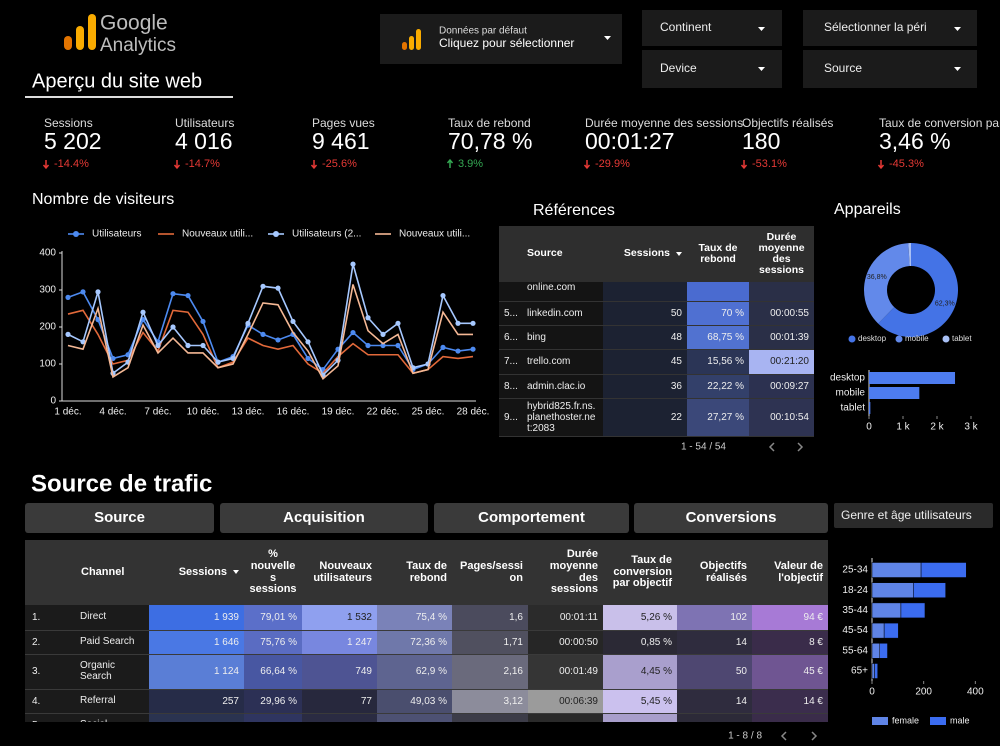 Image resolution: width=1000 pixels, height=746 pixels. I want to click on pagination: 1 - 54 / 54, so click(703, 447).